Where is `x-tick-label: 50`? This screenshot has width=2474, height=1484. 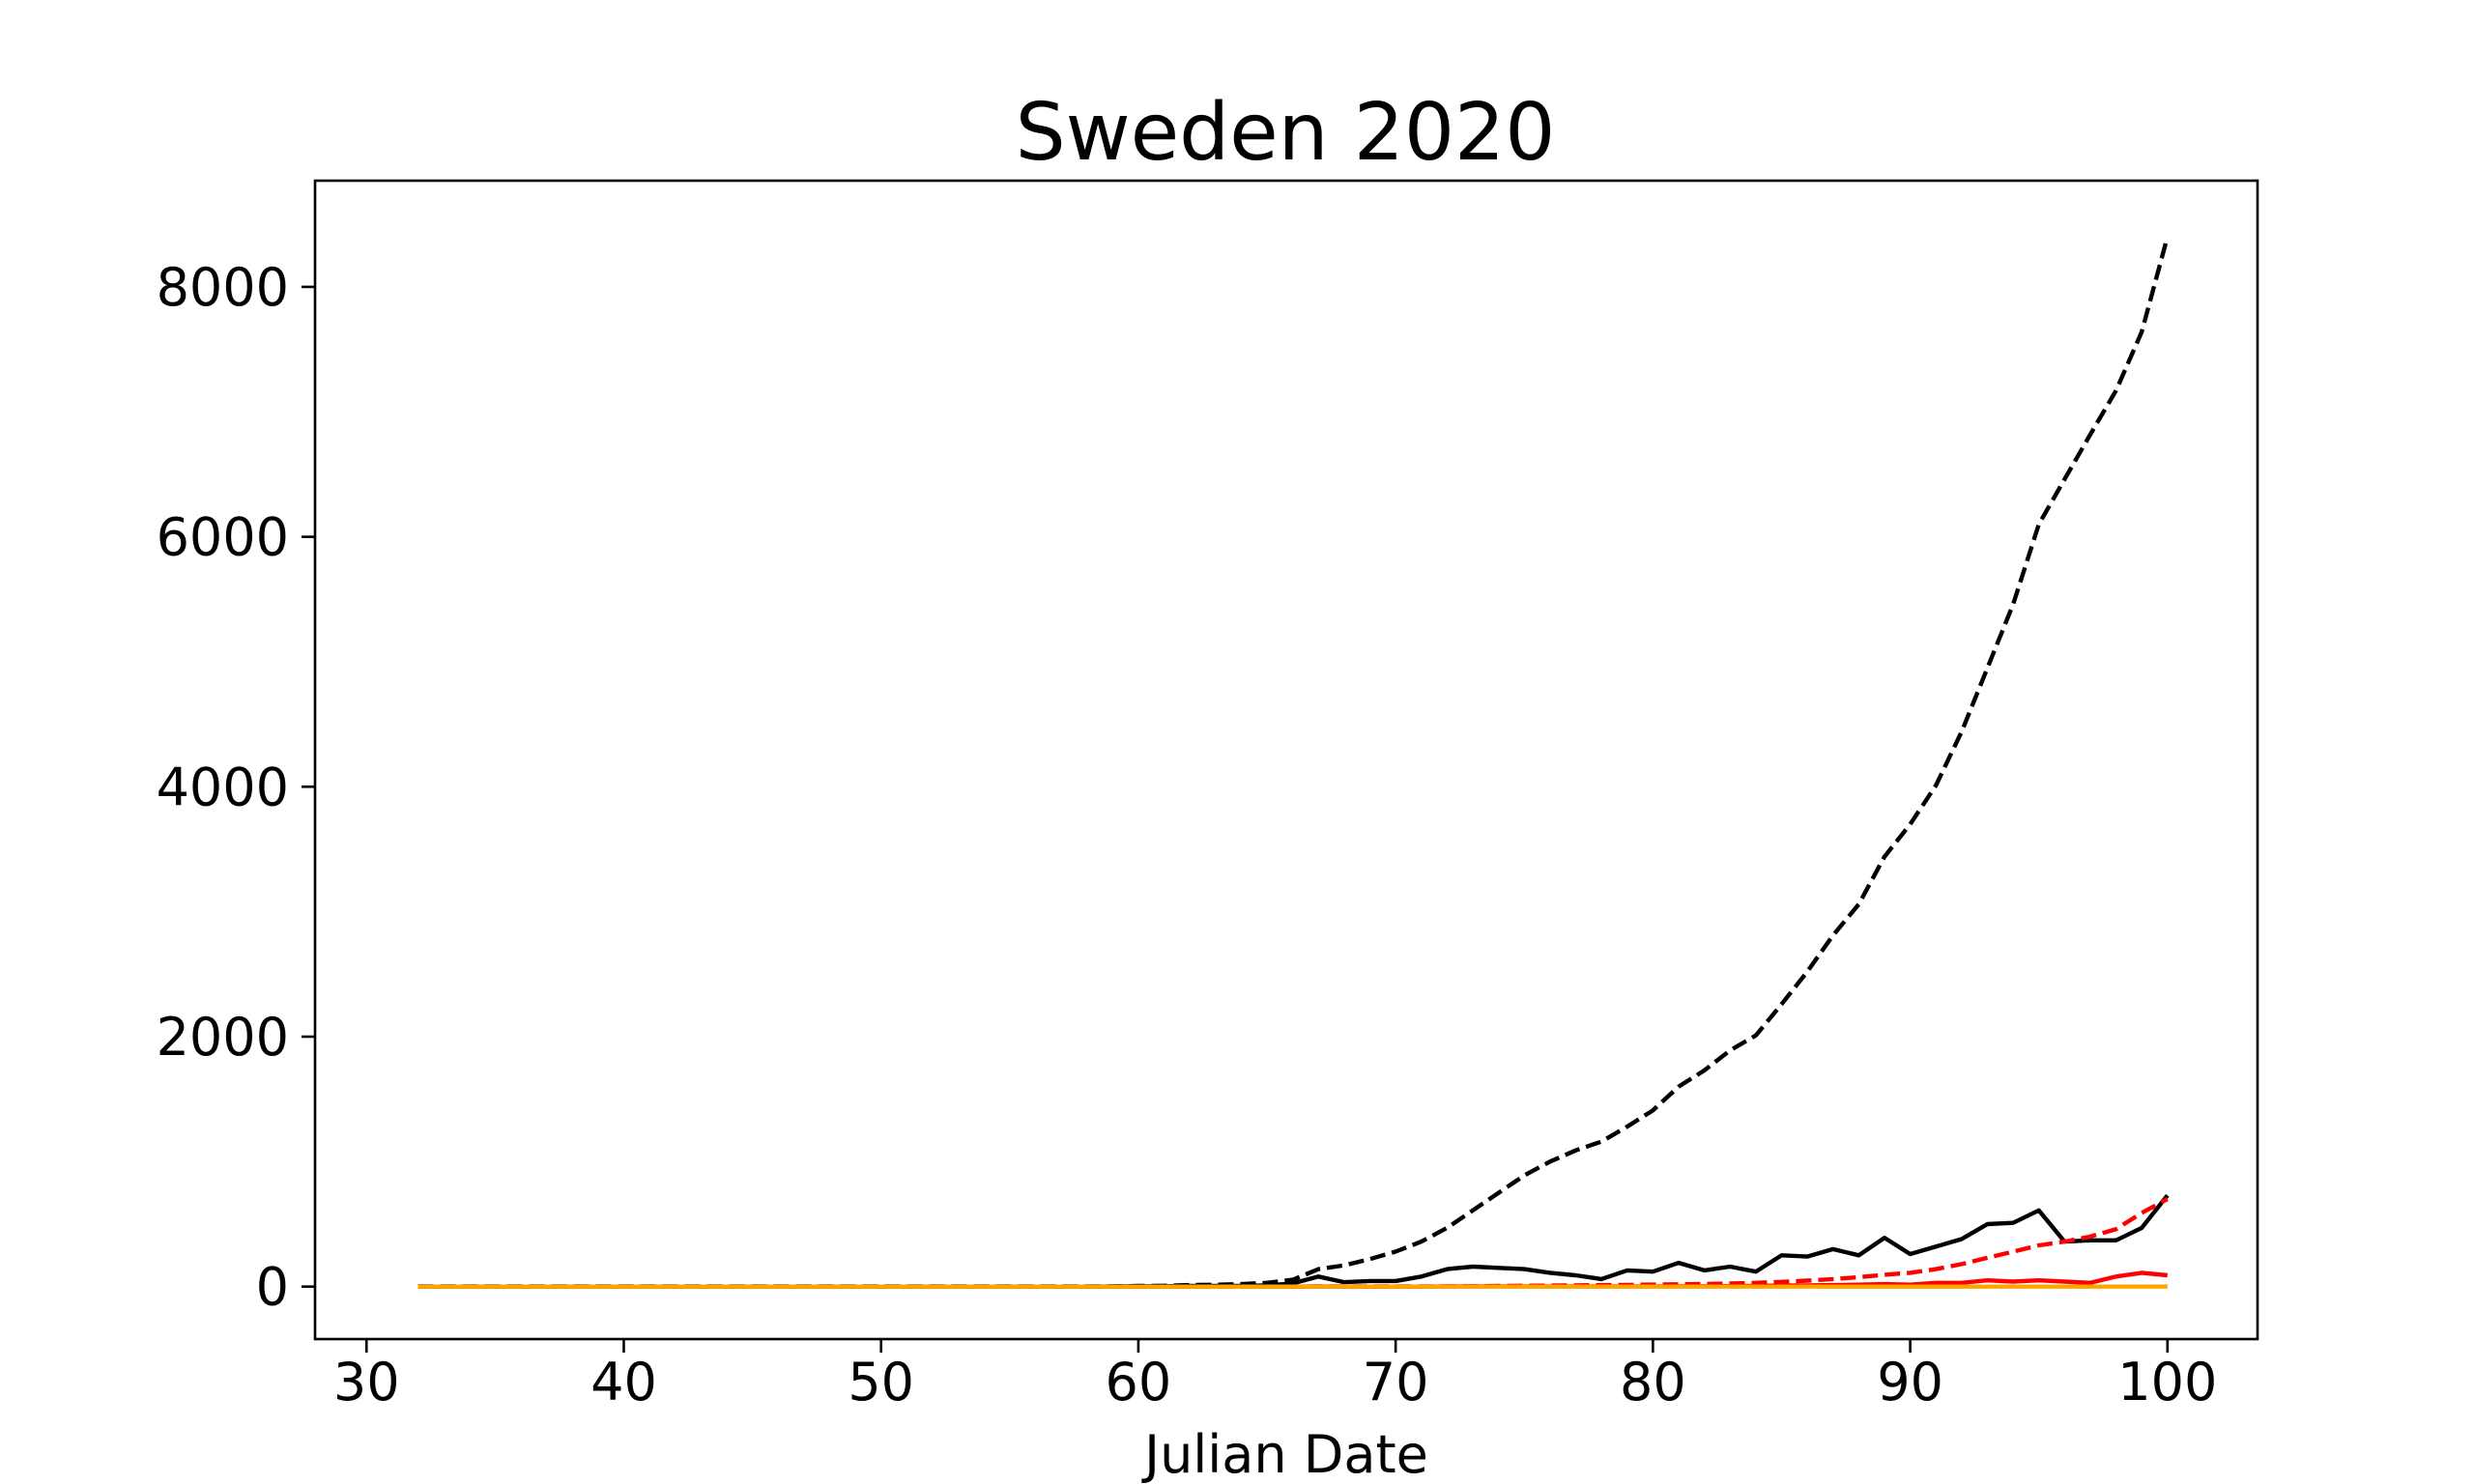
x-tick-label: 50 is located at coordinates (881, 1383).